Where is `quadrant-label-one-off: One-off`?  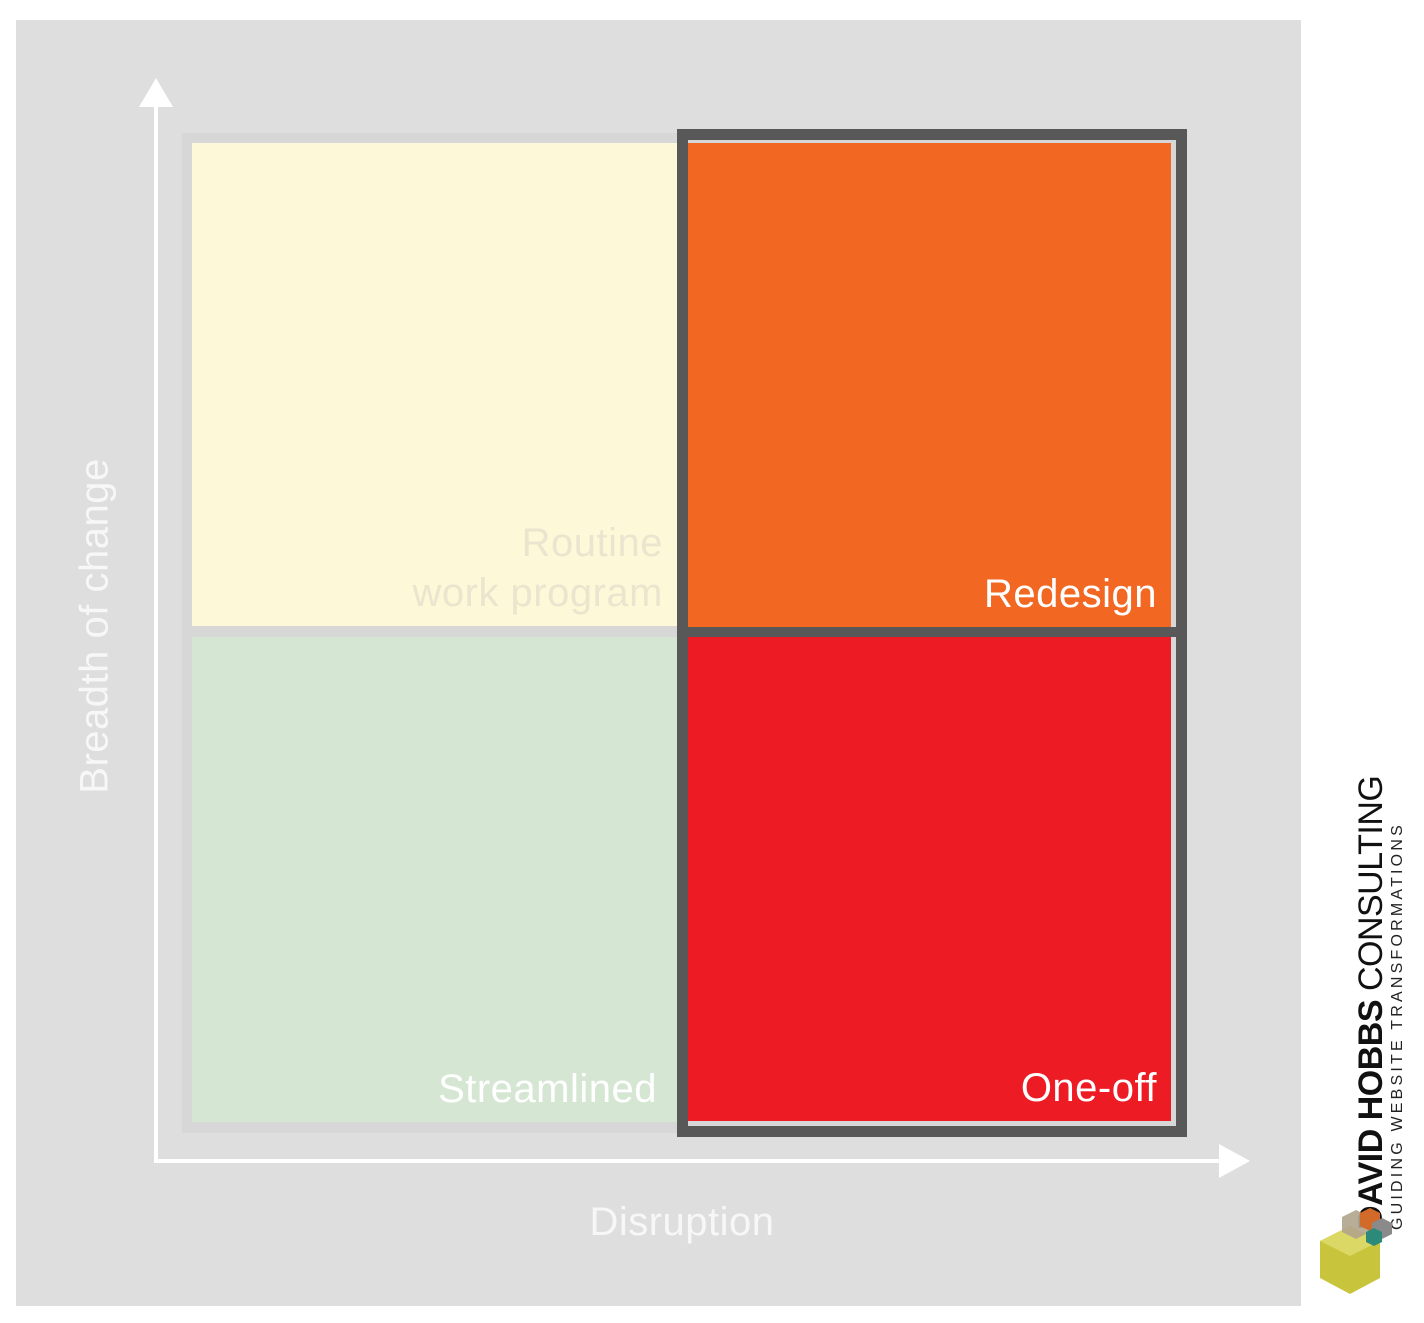
quadrant-label-one-off: One-off is located at coordinates (1088, 1088).